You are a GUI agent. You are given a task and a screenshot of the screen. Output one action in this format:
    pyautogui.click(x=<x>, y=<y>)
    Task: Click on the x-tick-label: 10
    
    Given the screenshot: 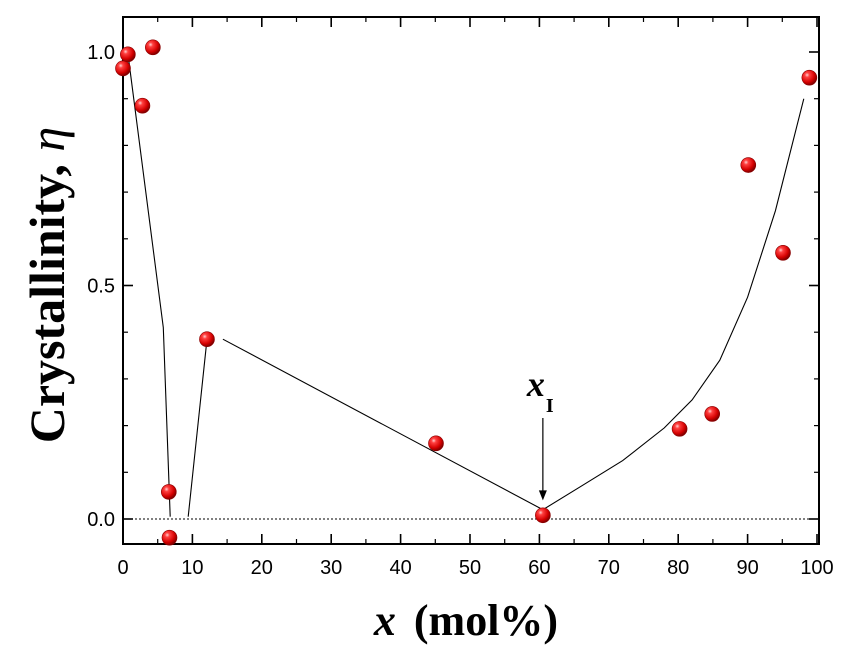 What is the action you would take?
    pyautogui.click(x=192, y=568)
    